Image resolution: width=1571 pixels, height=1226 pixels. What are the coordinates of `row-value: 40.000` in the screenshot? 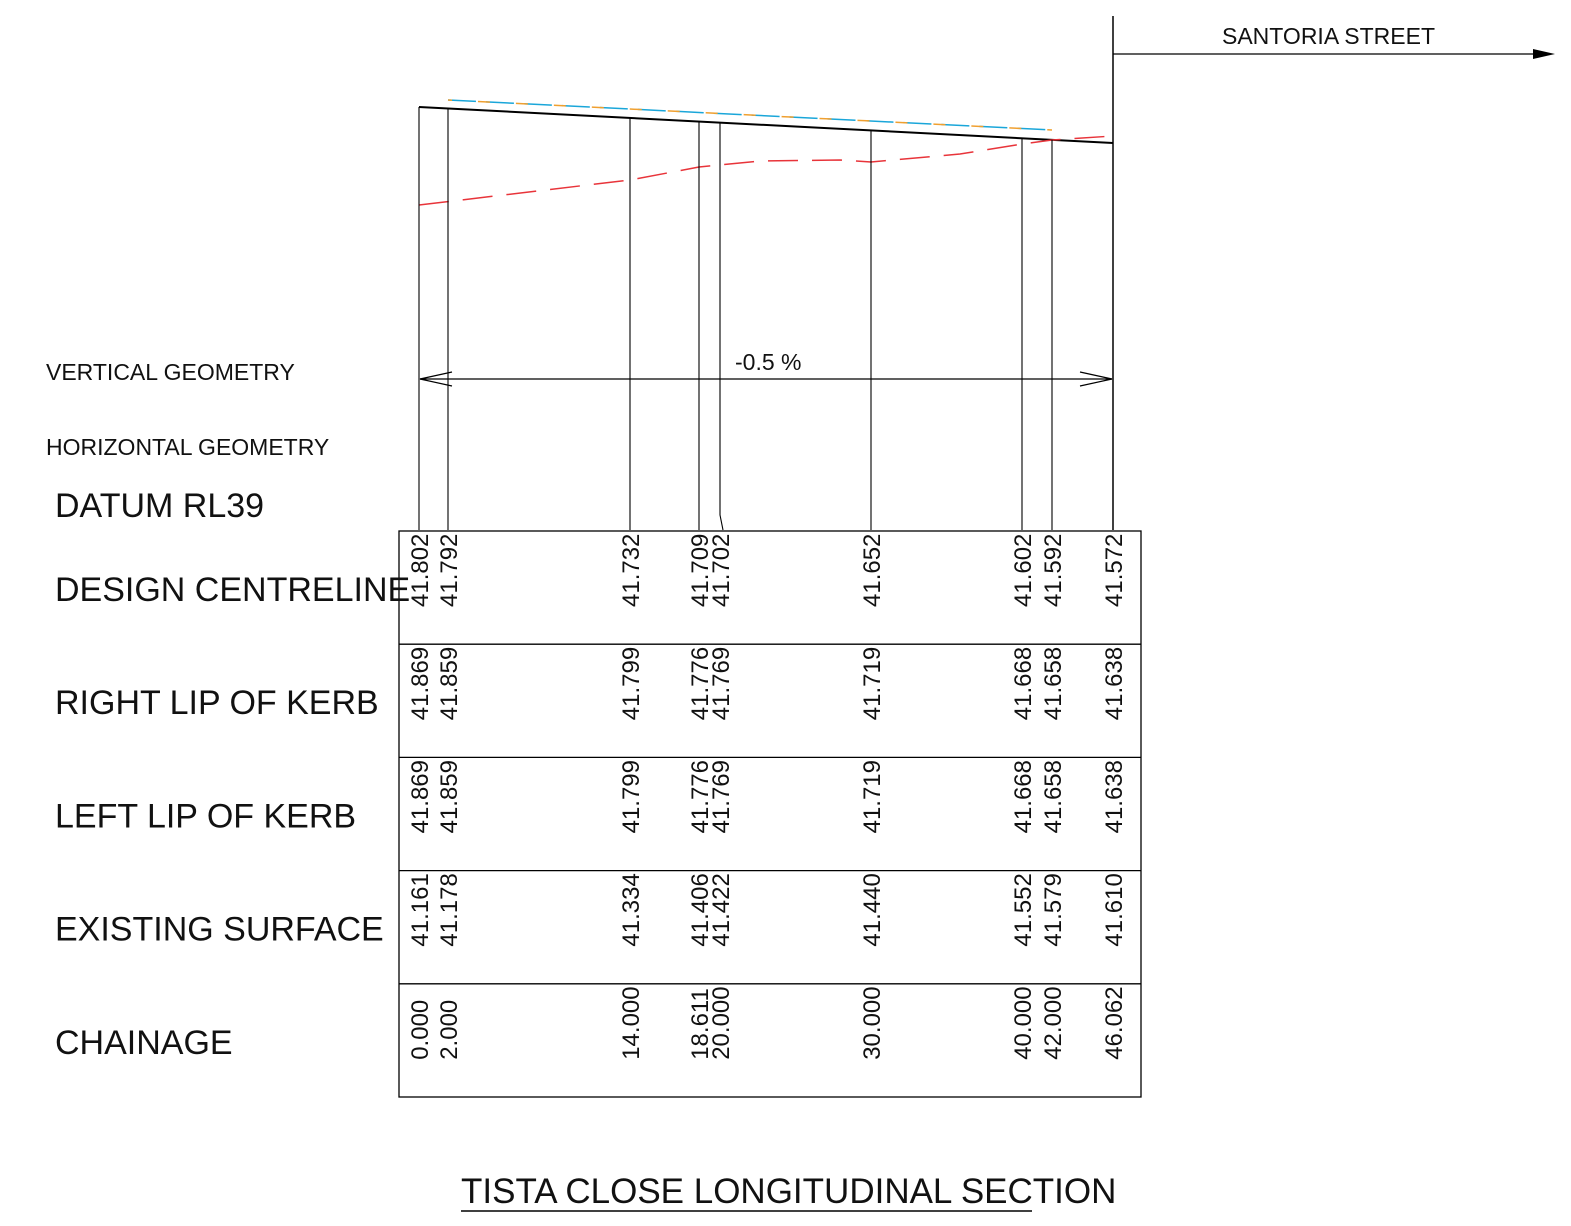 It's located at (1023, 1022).